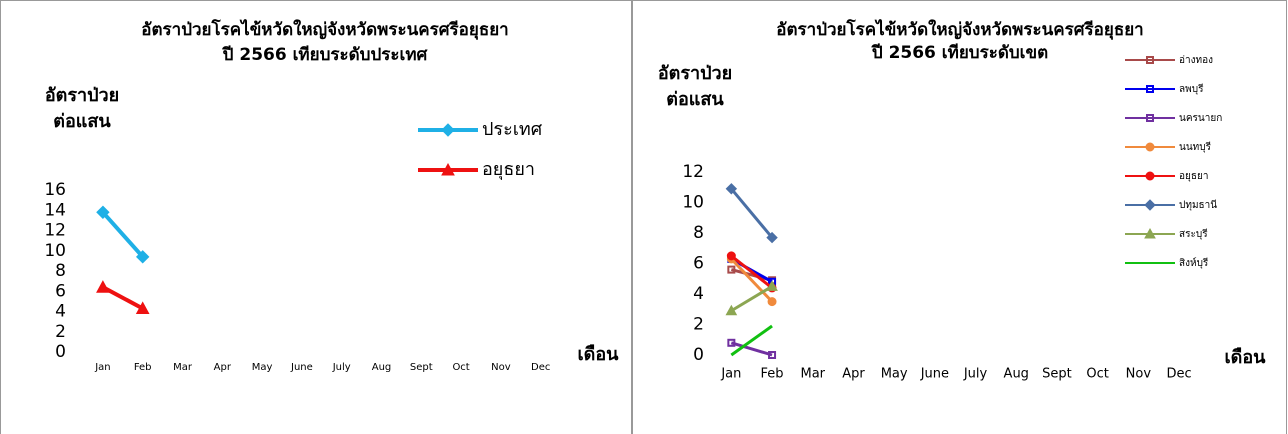  What do you see at coordinates (959, 52) in the screenshot?
I see `chart-subtitle: ปี 2566 เทียบระดับเขต` at bounding box center [959, 52].